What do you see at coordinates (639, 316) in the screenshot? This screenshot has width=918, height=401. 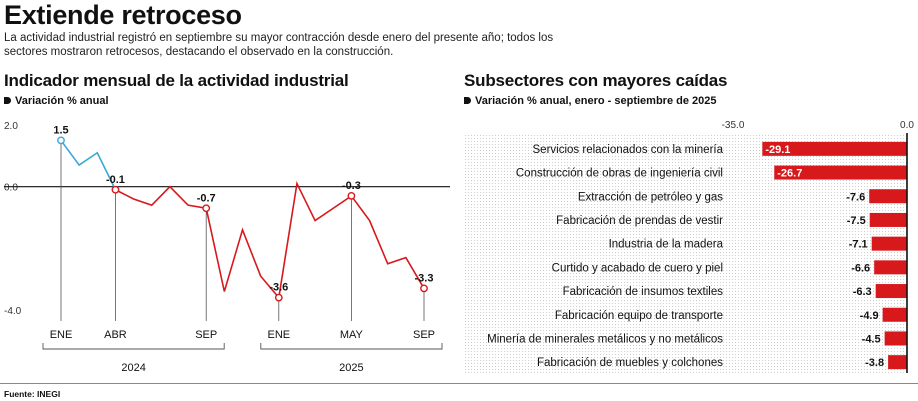 I see `category-label: Fabricación equipo de transporte` at bounding box center [639, 316].